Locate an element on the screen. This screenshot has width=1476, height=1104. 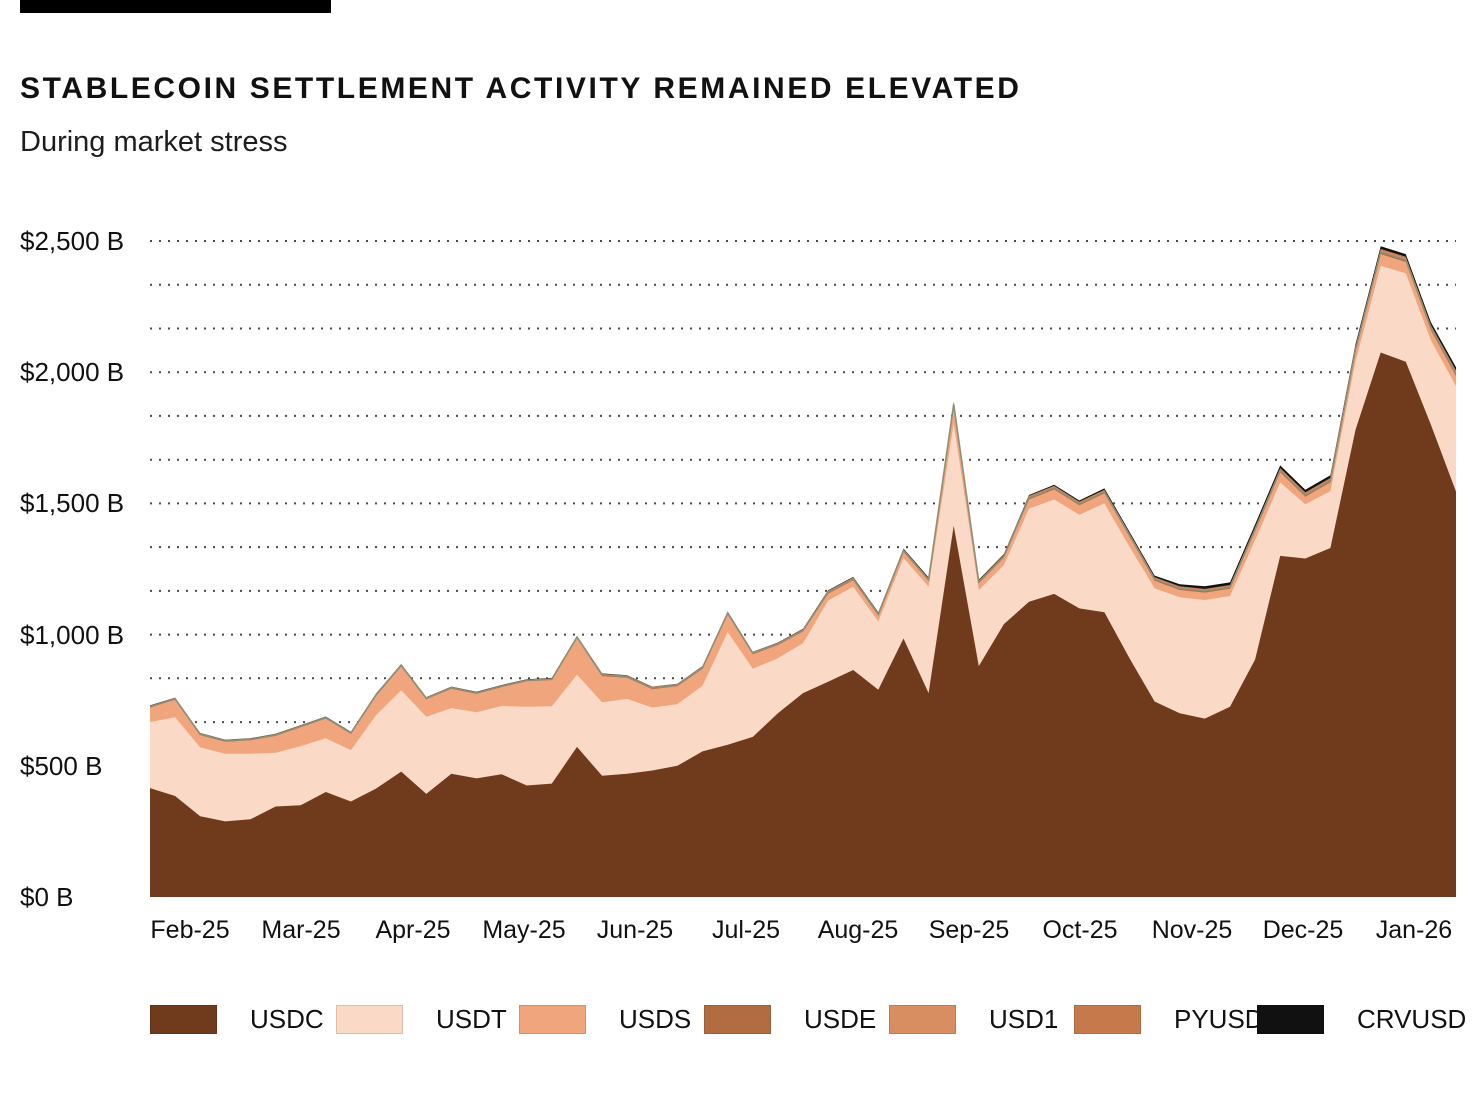
legend-item-pyusd: PYUSD is located at coordinates (1169, 1019).